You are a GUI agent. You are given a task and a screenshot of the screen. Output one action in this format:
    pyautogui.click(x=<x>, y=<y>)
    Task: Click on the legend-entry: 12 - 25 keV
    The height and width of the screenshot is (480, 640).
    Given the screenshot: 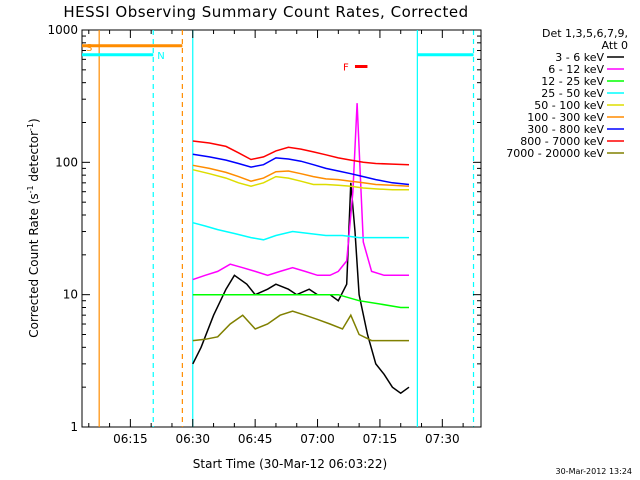 What is the action you would take?
    pyautogui.click(x=572, y=81)
    